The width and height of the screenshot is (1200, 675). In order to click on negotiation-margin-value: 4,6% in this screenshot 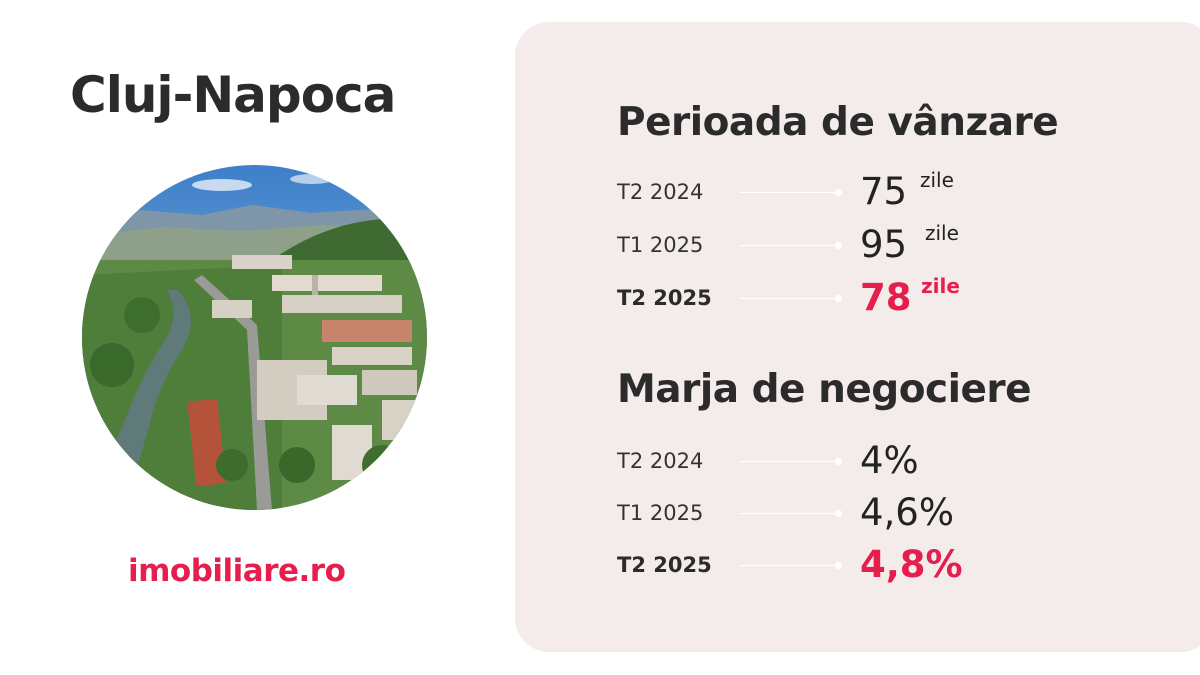, I will do `click(907, 512)`.